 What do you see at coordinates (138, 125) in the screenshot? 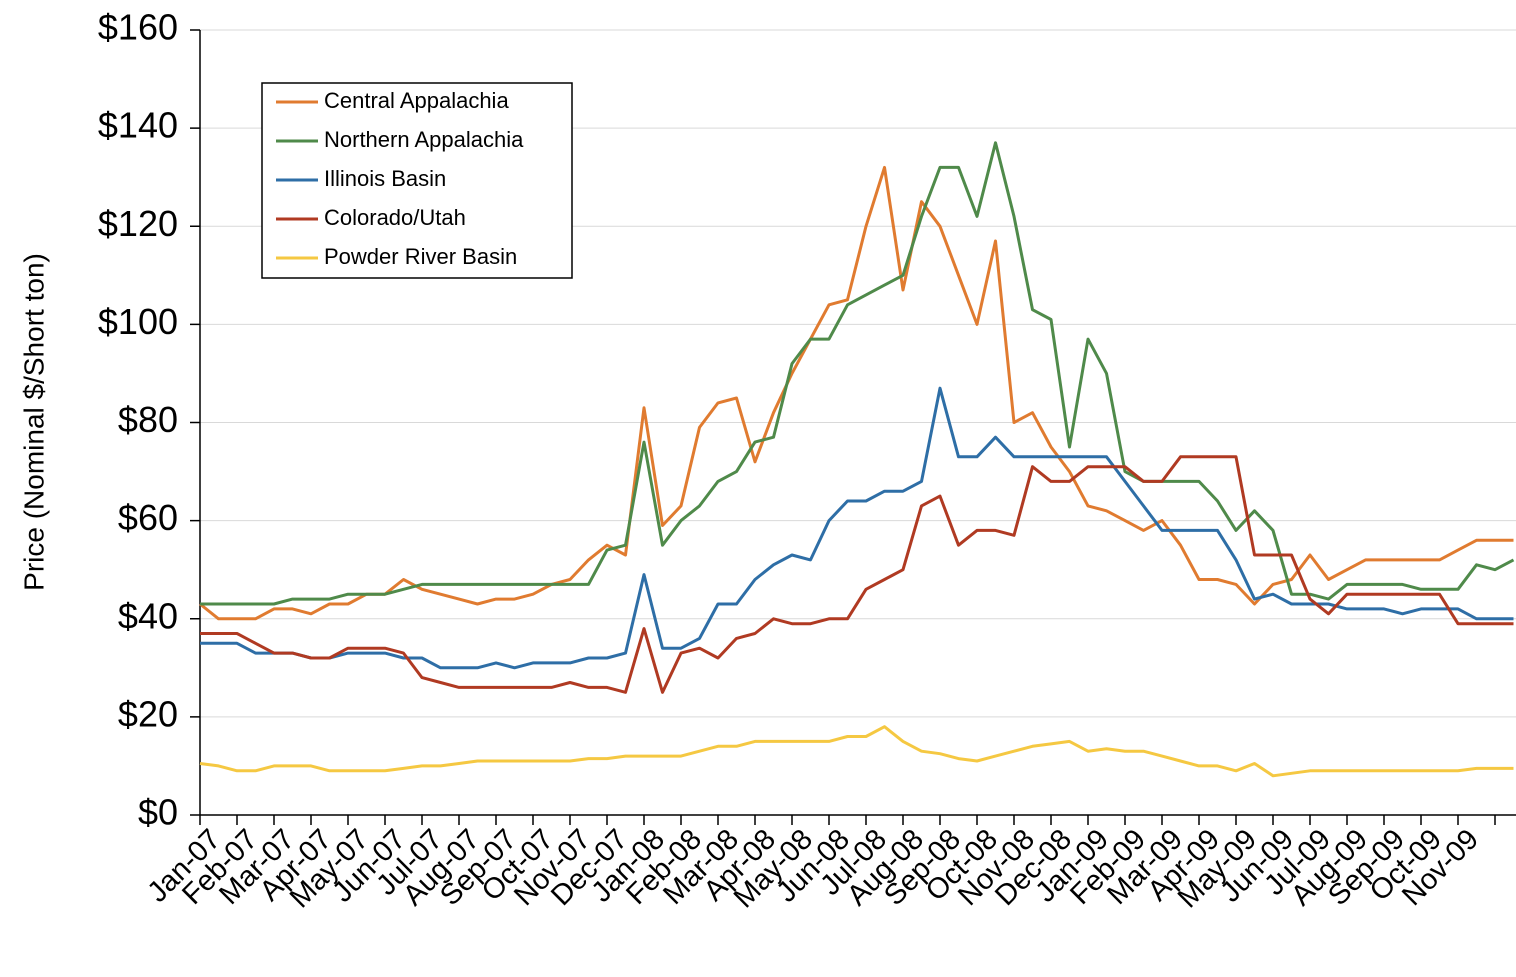
I see `y-tick-label: $140` at bounding box center [138, 125].